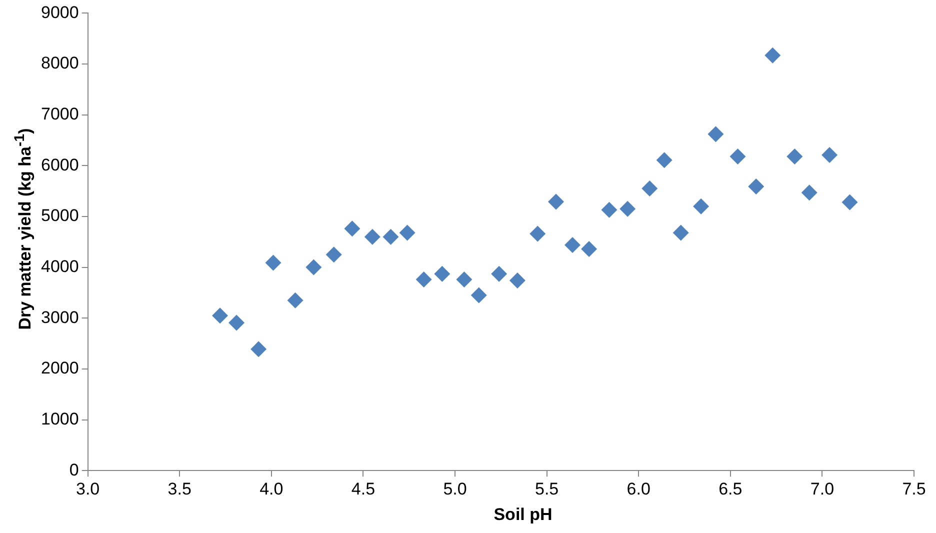  Describe the element at coordinates (546, 488) in the screenshot. I see `x-tick-label: 5.5` at that location.